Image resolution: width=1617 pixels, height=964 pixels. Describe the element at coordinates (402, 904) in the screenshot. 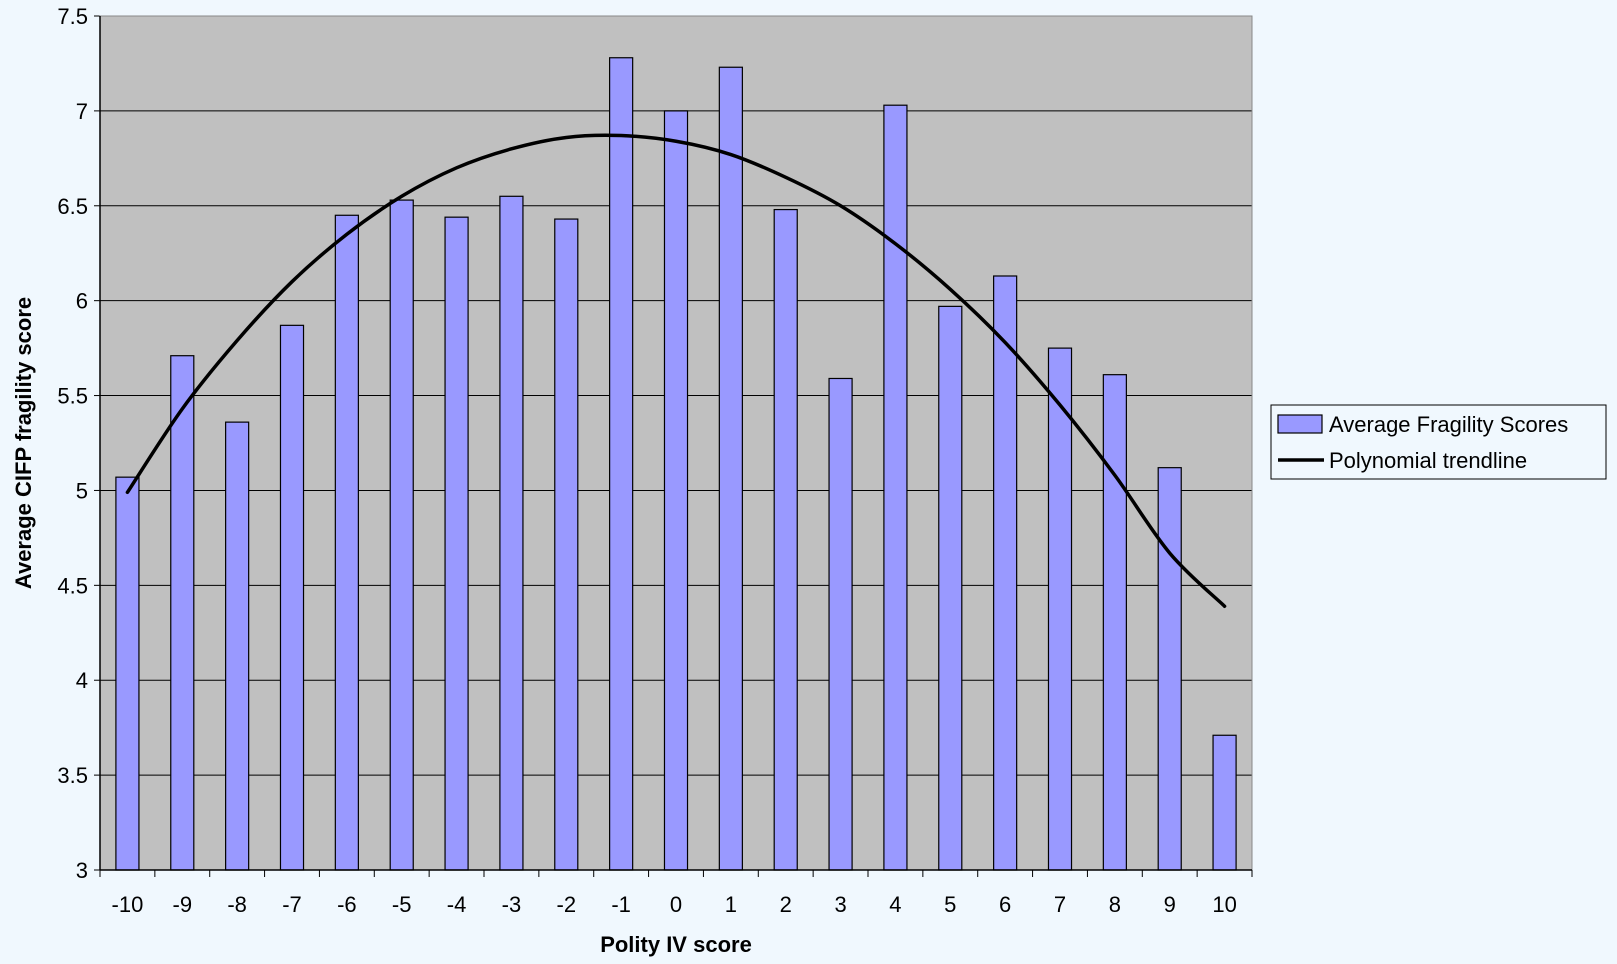

I see `x-tick-label: -5` at that location.